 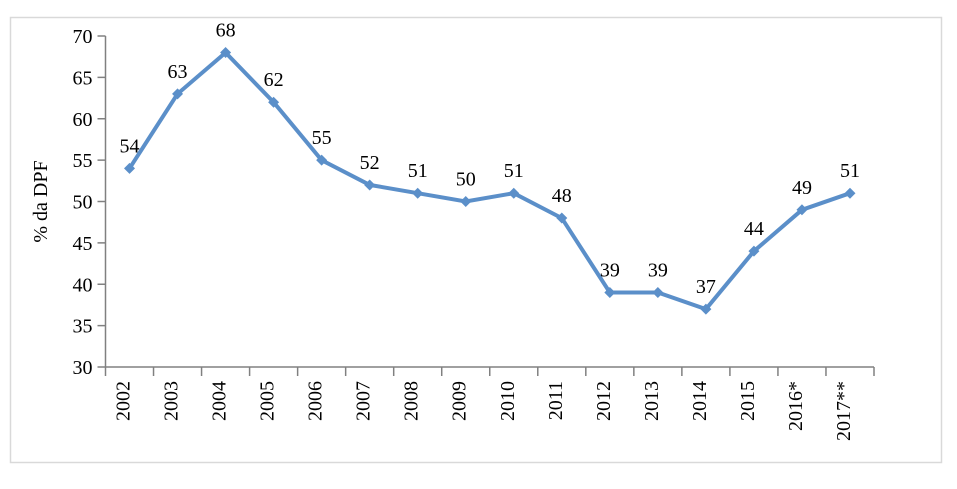 I want to click on x-tick-label: 2013, so click(x=652, y=401).